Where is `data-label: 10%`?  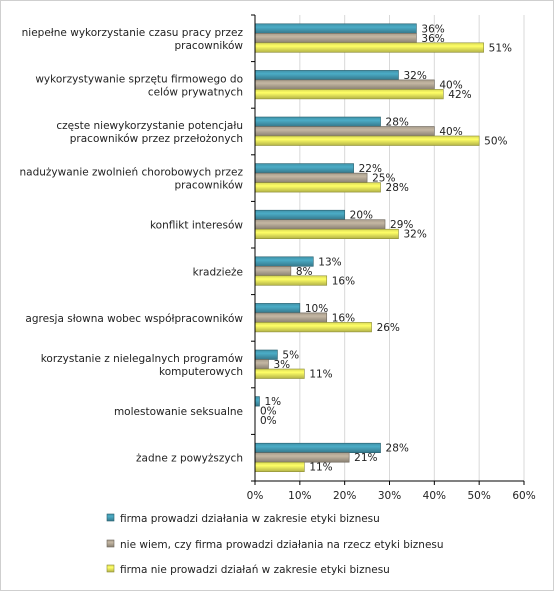
data-label: 10% is located at coordinates (316, 309).